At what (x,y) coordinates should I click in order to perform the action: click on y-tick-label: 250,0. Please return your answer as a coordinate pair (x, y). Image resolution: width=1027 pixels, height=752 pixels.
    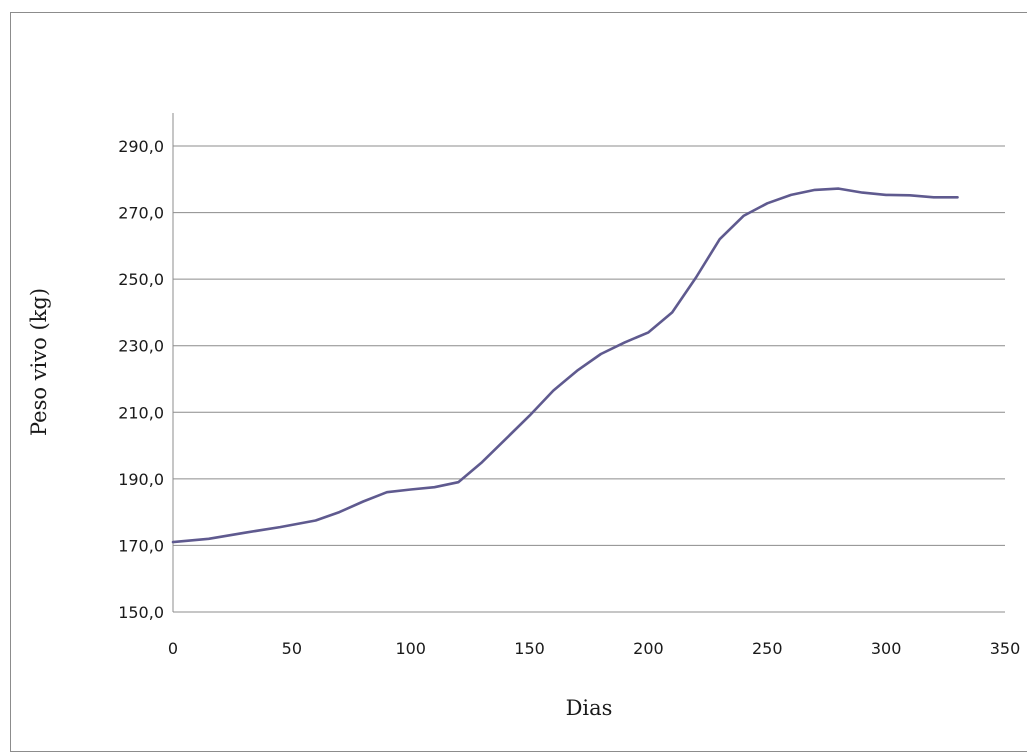
    Looking at the image, I should click on (141, 279).